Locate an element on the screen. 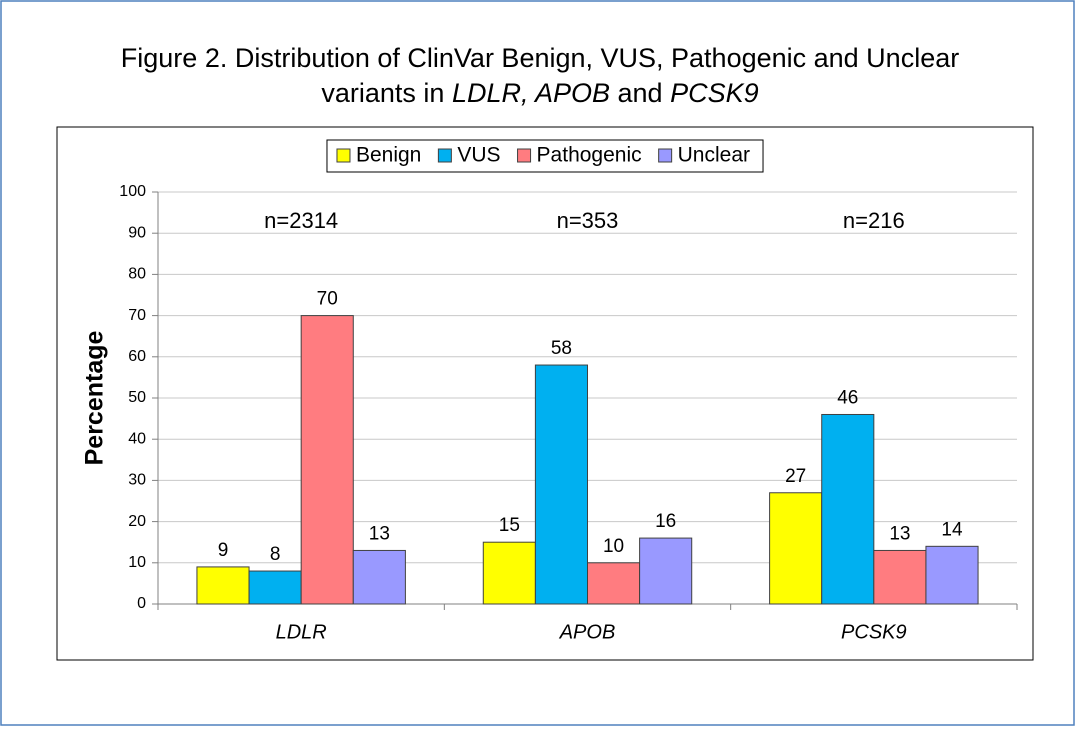  annotation: n=216 is located at coordinates (874, 220).